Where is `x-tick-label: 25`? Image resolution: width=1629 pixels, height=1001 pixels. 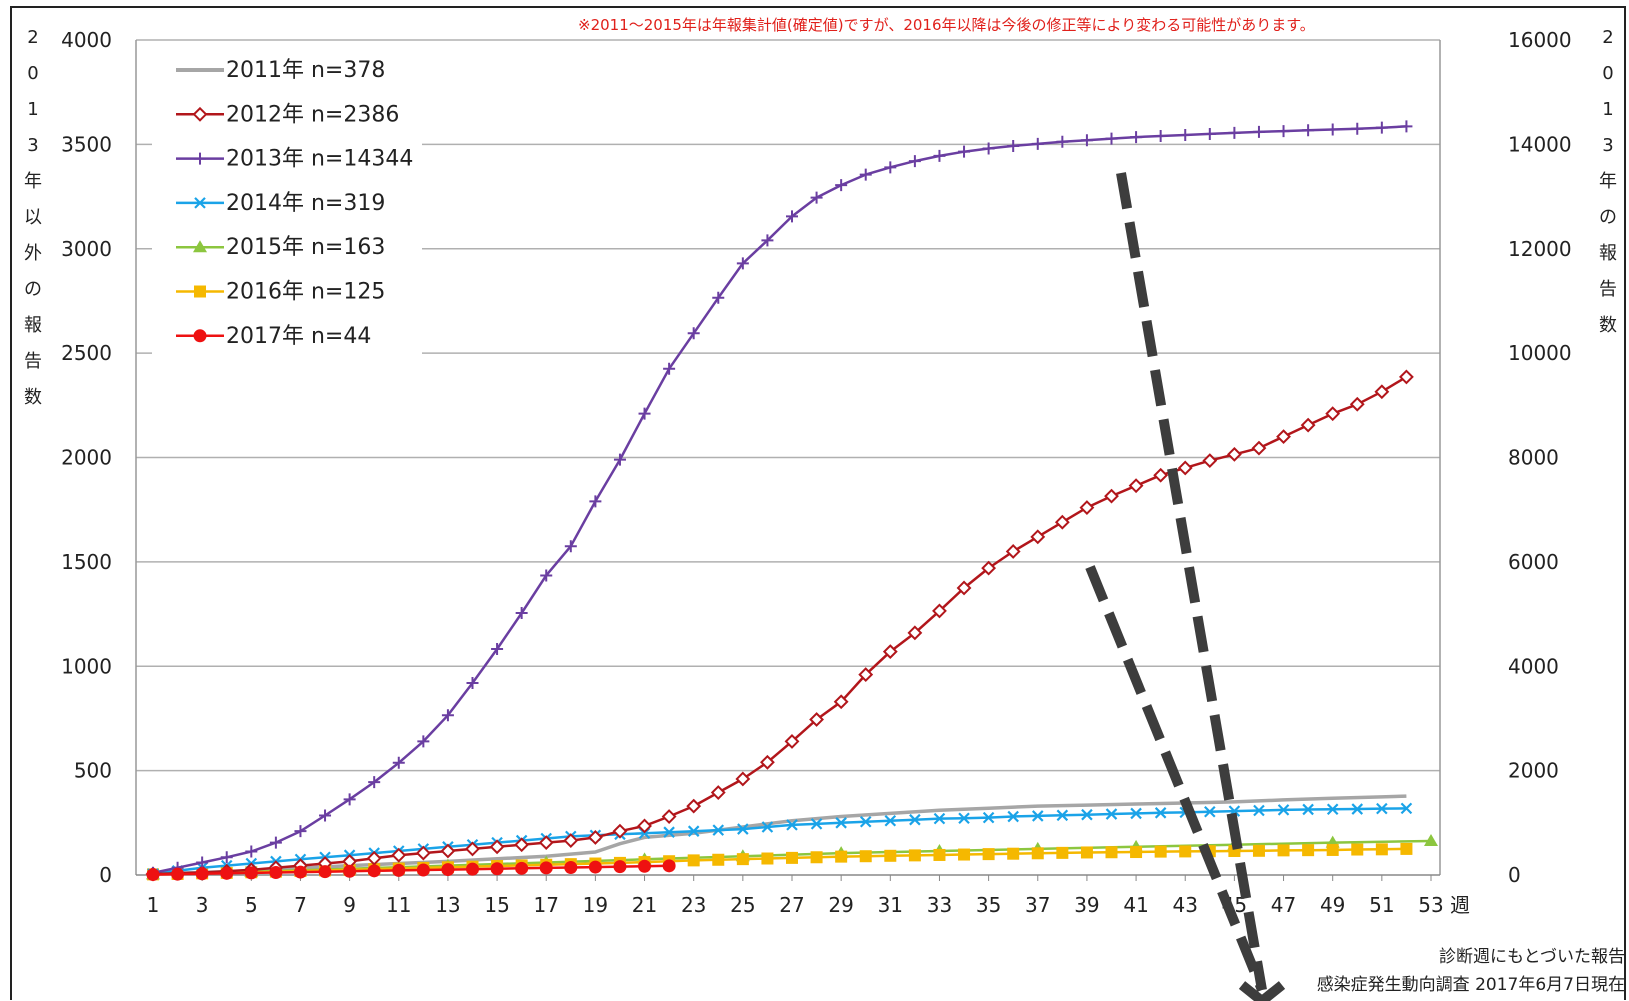 x-tick-label: 25 is located at coordinates (742, 905).